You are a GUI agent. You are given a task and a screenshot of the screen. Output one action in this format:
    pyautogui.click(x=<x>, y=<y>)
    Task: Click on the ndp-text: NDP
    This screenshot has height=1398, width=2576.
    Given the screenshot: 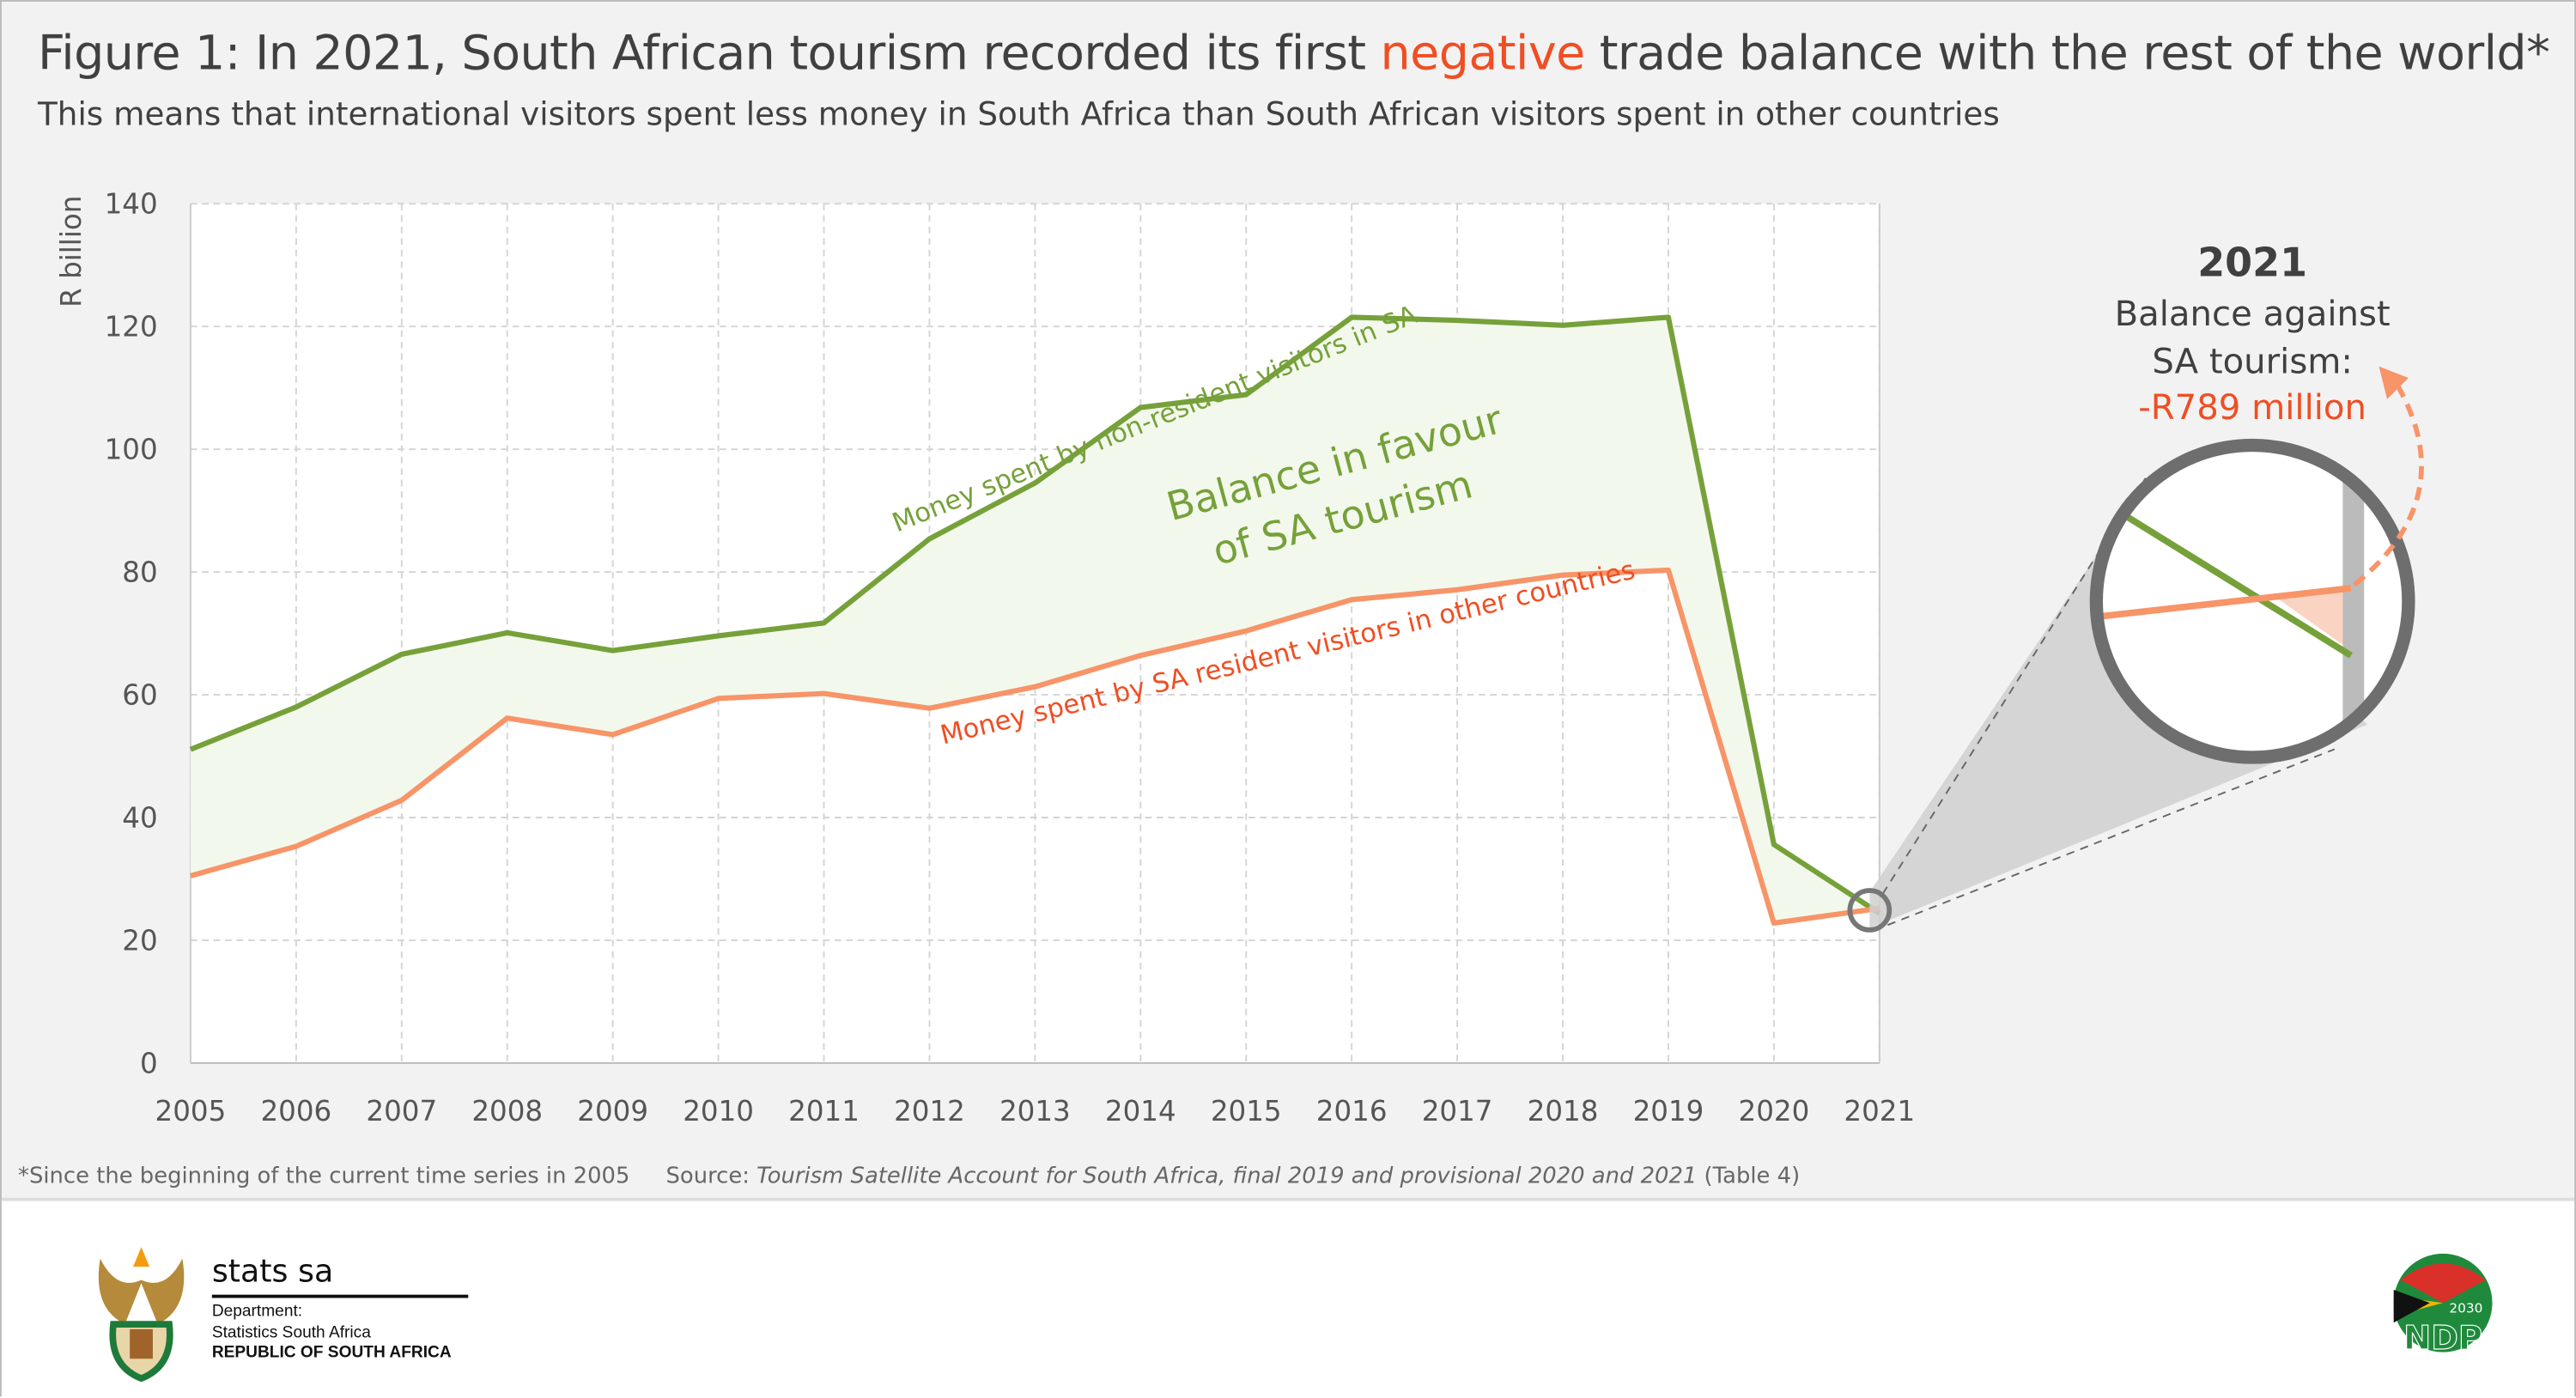 What is the action you would take?
    pyautogui.click(x=2442, y=1338)
    